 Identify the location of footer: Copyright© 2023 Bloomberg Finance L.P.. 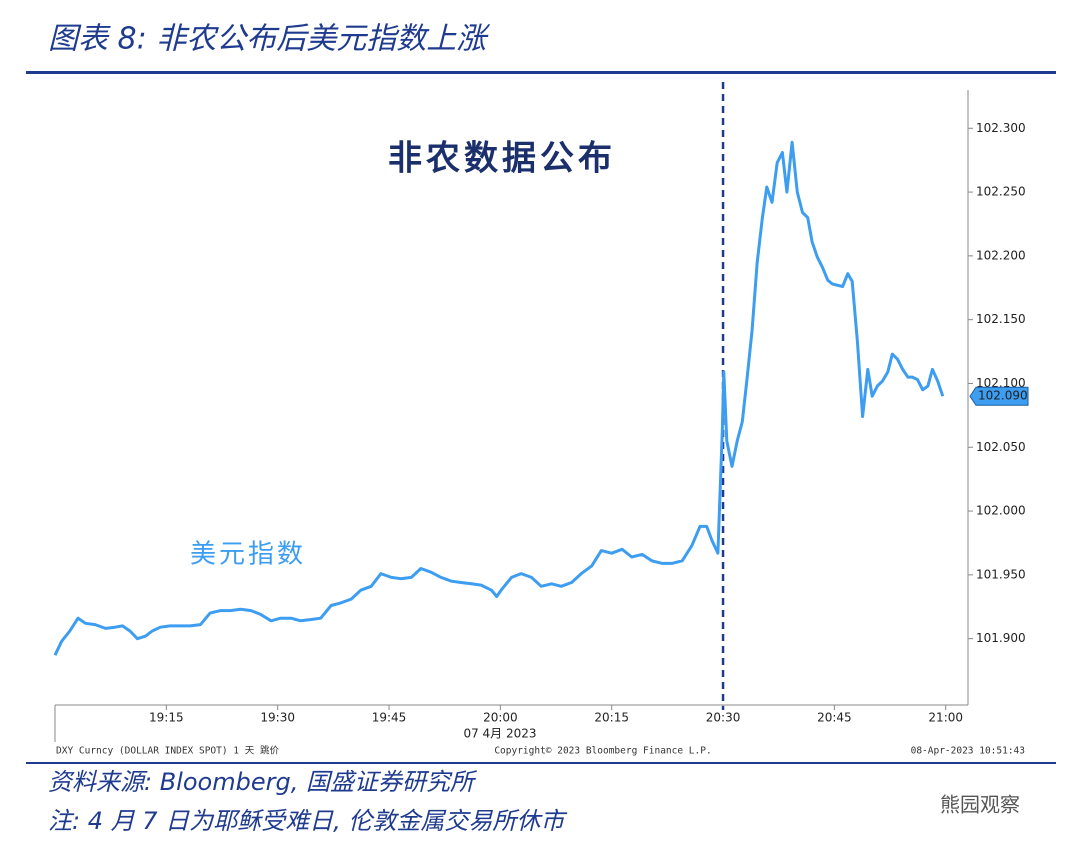
(602, 751).